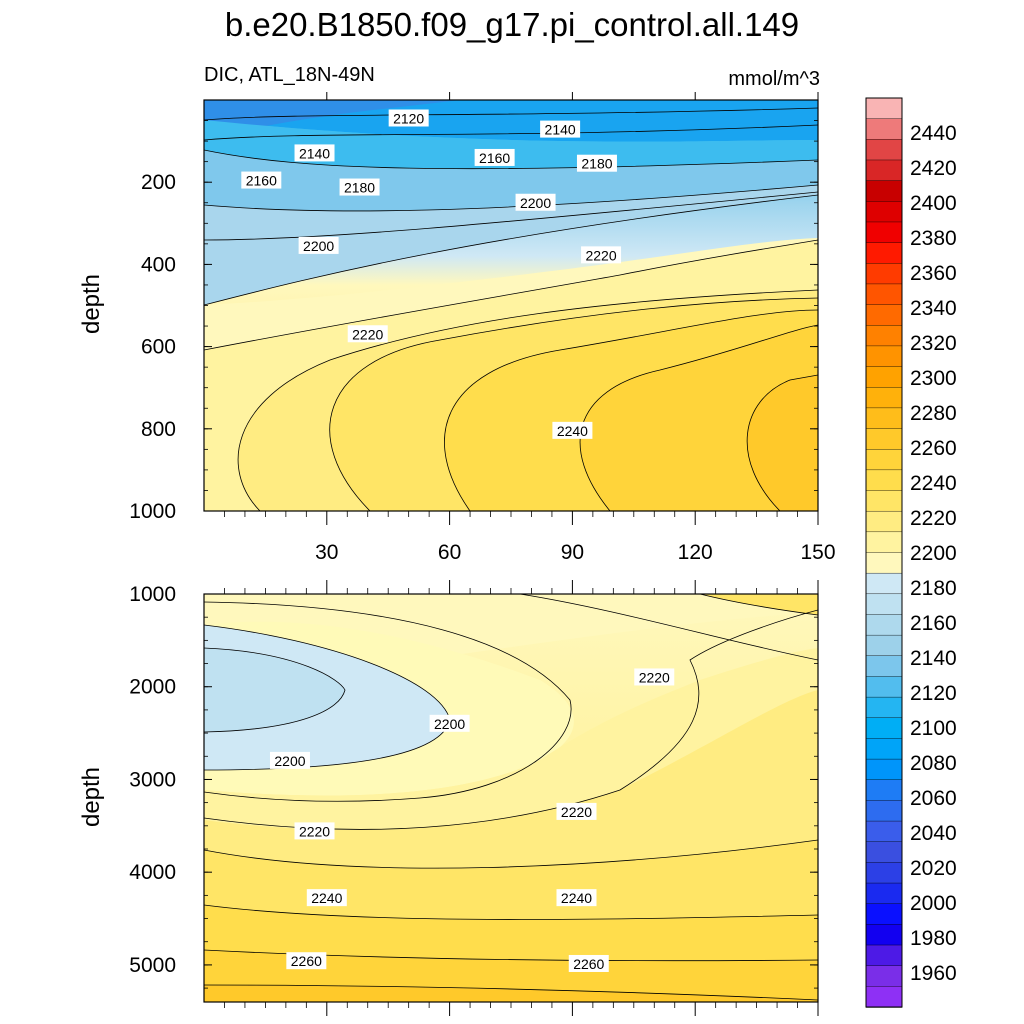 Image resolution: width=1024 pixels, height=1024 pixels. What do you see at coordinates (152, 965) in the screenshot?
I see `ytick-label: 5000` at bounding box center [152, 965].